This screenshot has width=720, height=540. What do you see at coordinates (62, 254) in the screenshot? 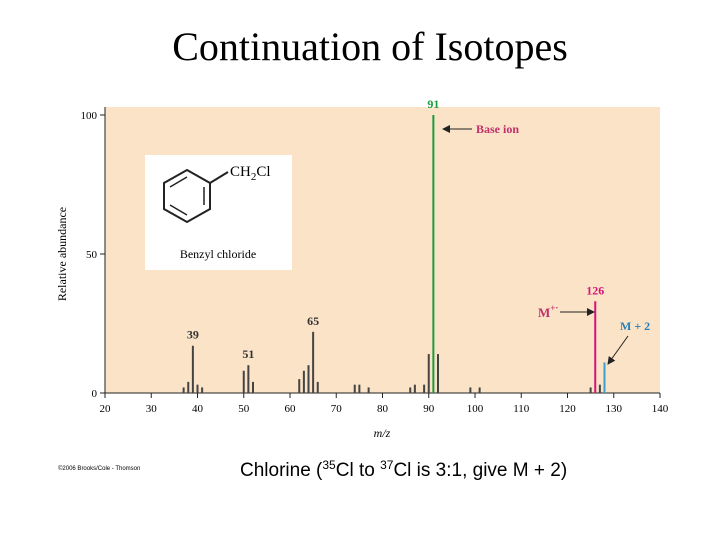
I see `y-axis-label: Relative abundance` at bounding box center [62, 254].